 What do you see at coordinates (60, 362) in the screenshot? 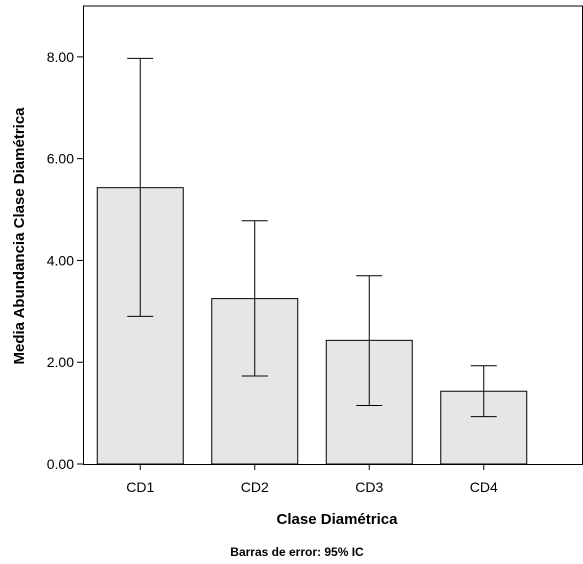
I see `y-tick-label-1: 2.00` at bounding box center [60, 362].